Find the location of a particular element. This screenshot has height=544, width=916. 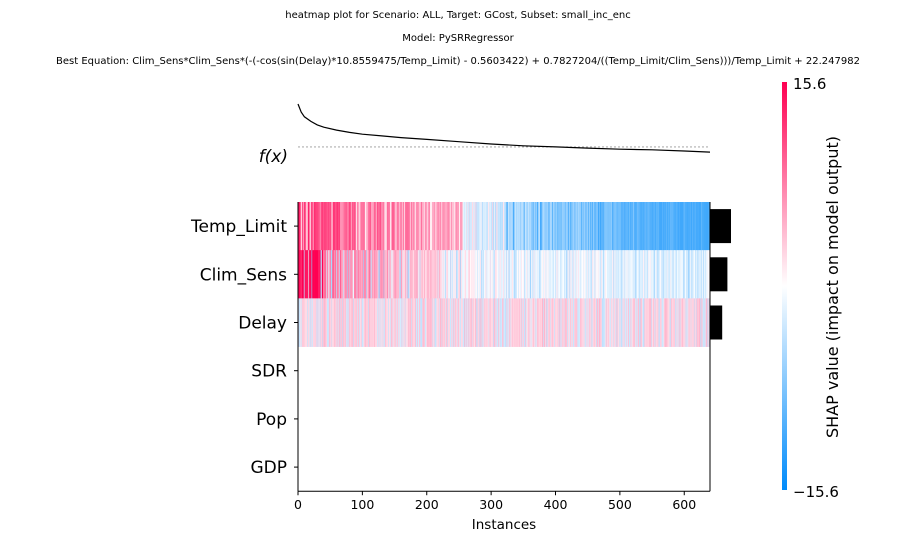

colorbar-min-label: −15.6 is located at coordinates (816, 492).